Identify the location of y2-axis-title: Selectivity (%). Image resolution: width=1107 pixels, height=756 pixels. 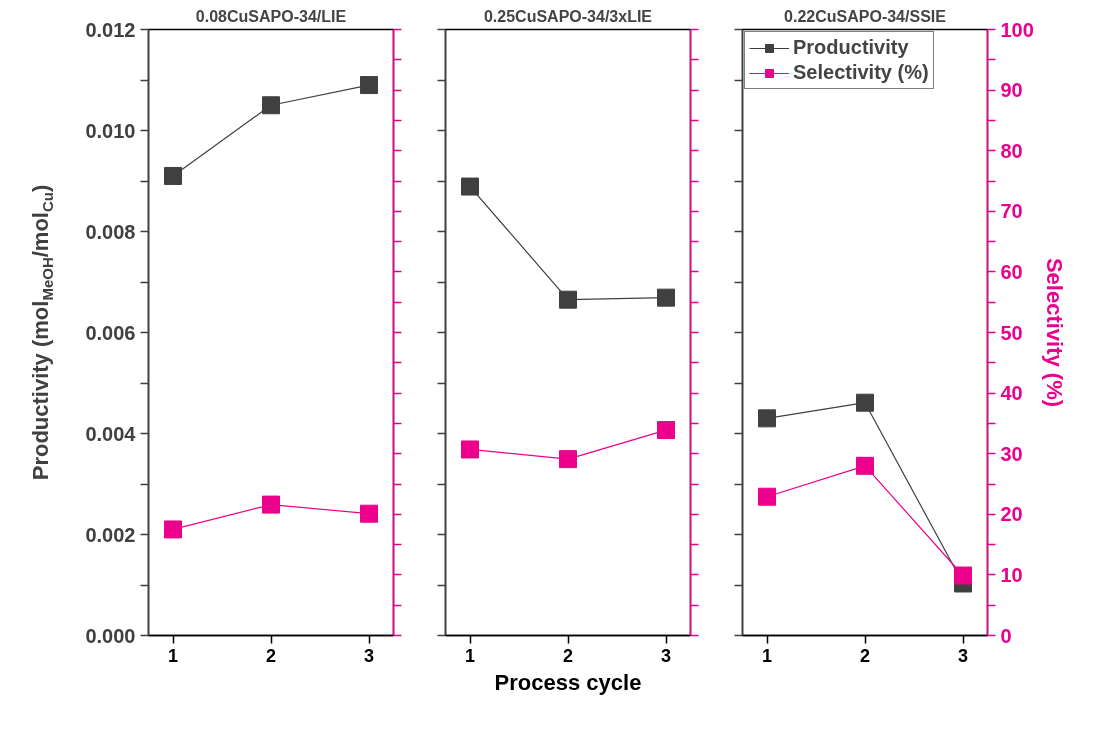
(1054, 332).